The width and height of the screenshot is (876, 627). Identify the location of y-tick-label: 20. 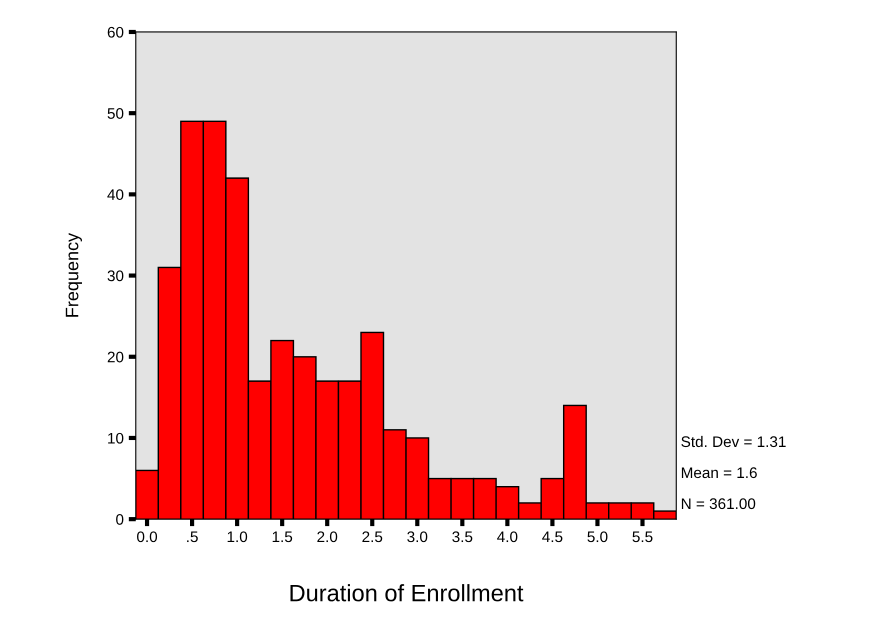
(116, 357).